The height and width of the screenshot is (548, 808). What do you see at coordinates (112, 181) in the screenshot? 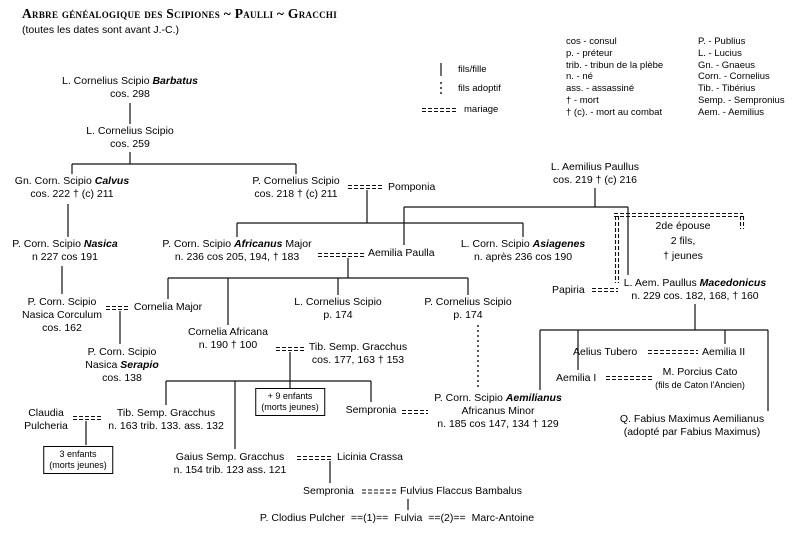
I see `cognomen: Calvus` at bounding box center [112, 181].